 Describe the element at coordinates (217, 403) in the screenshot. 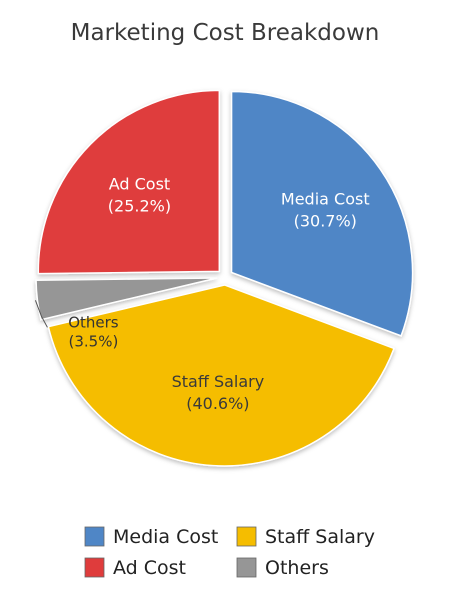

I see `slice-value-label-staff-salary: (40.6%)` at that location.